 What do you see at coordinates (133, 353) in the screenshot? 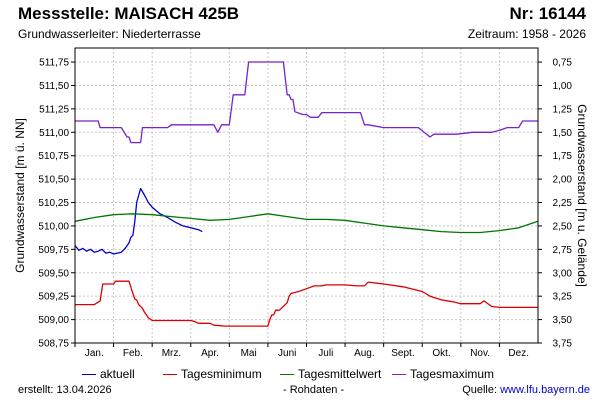
I see `x-tick-label: Feb.` at bounding box center [133, 353].